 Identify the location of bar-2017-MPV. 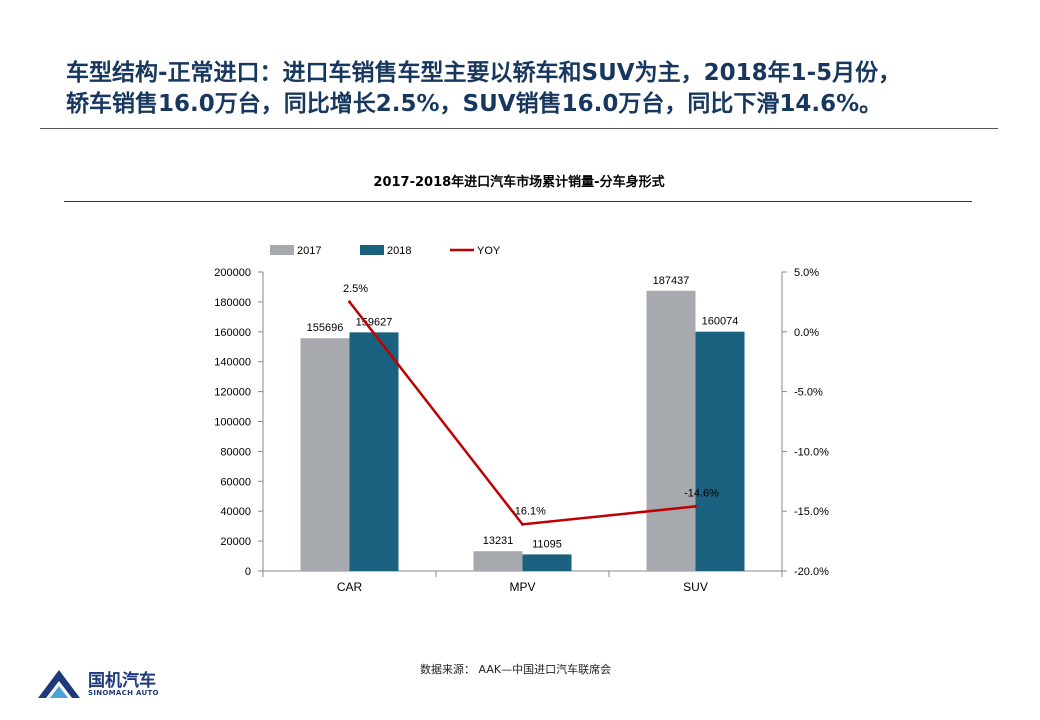
(498, 561).